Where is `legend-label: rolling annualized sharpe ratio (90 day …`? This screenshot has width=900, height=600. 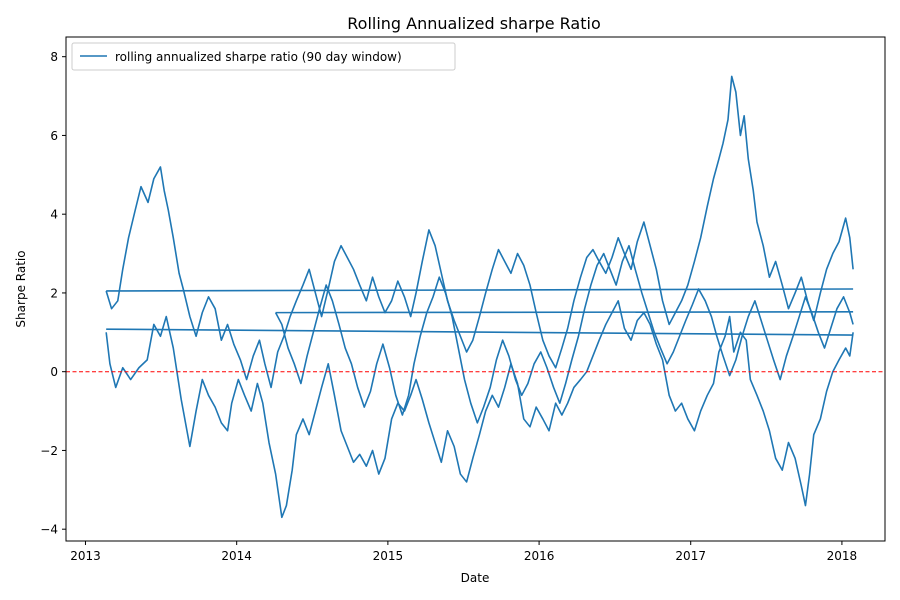 legend-label: rolling annualized sharpe ratio (90 day … is located at coordinates (258, 57).